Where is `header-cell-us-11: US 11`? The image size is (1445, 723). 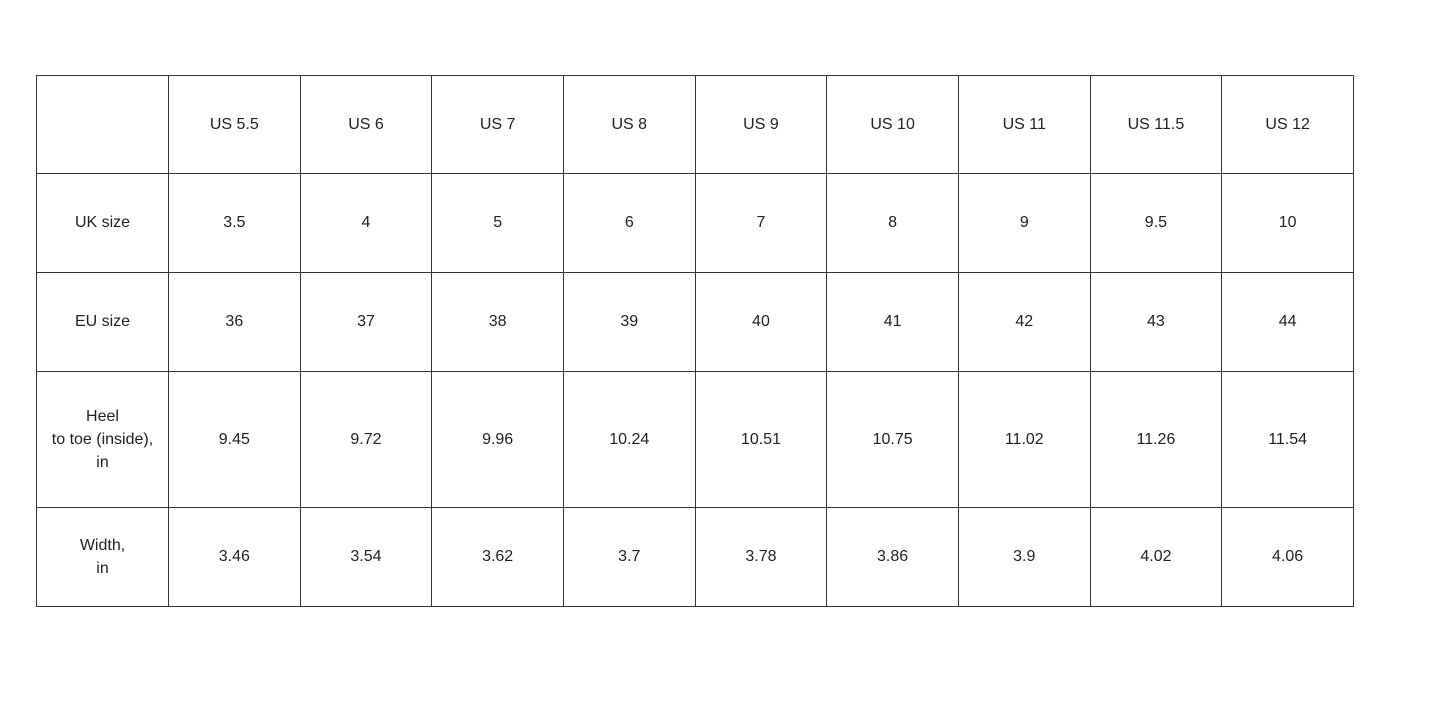 header-cell-us-11: US 11 is located at coordinates (1024, 124).